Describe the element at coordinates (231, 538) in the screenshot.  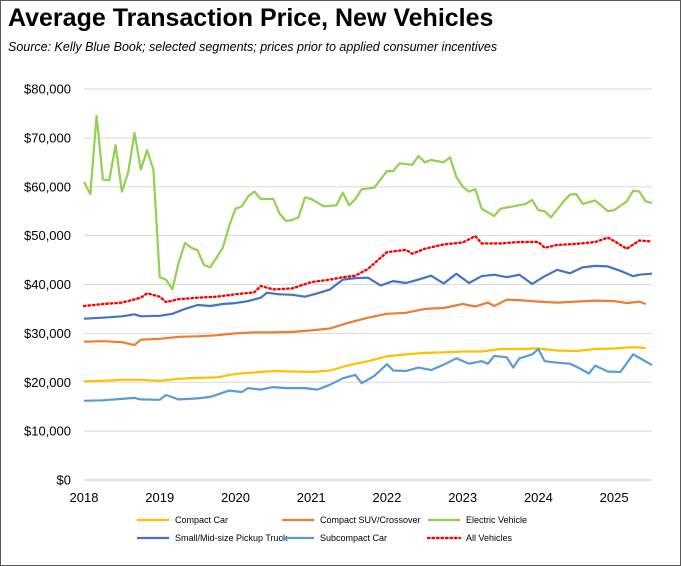
I see `legend-label: Small/Mid-size Pickup Truck` at that location.